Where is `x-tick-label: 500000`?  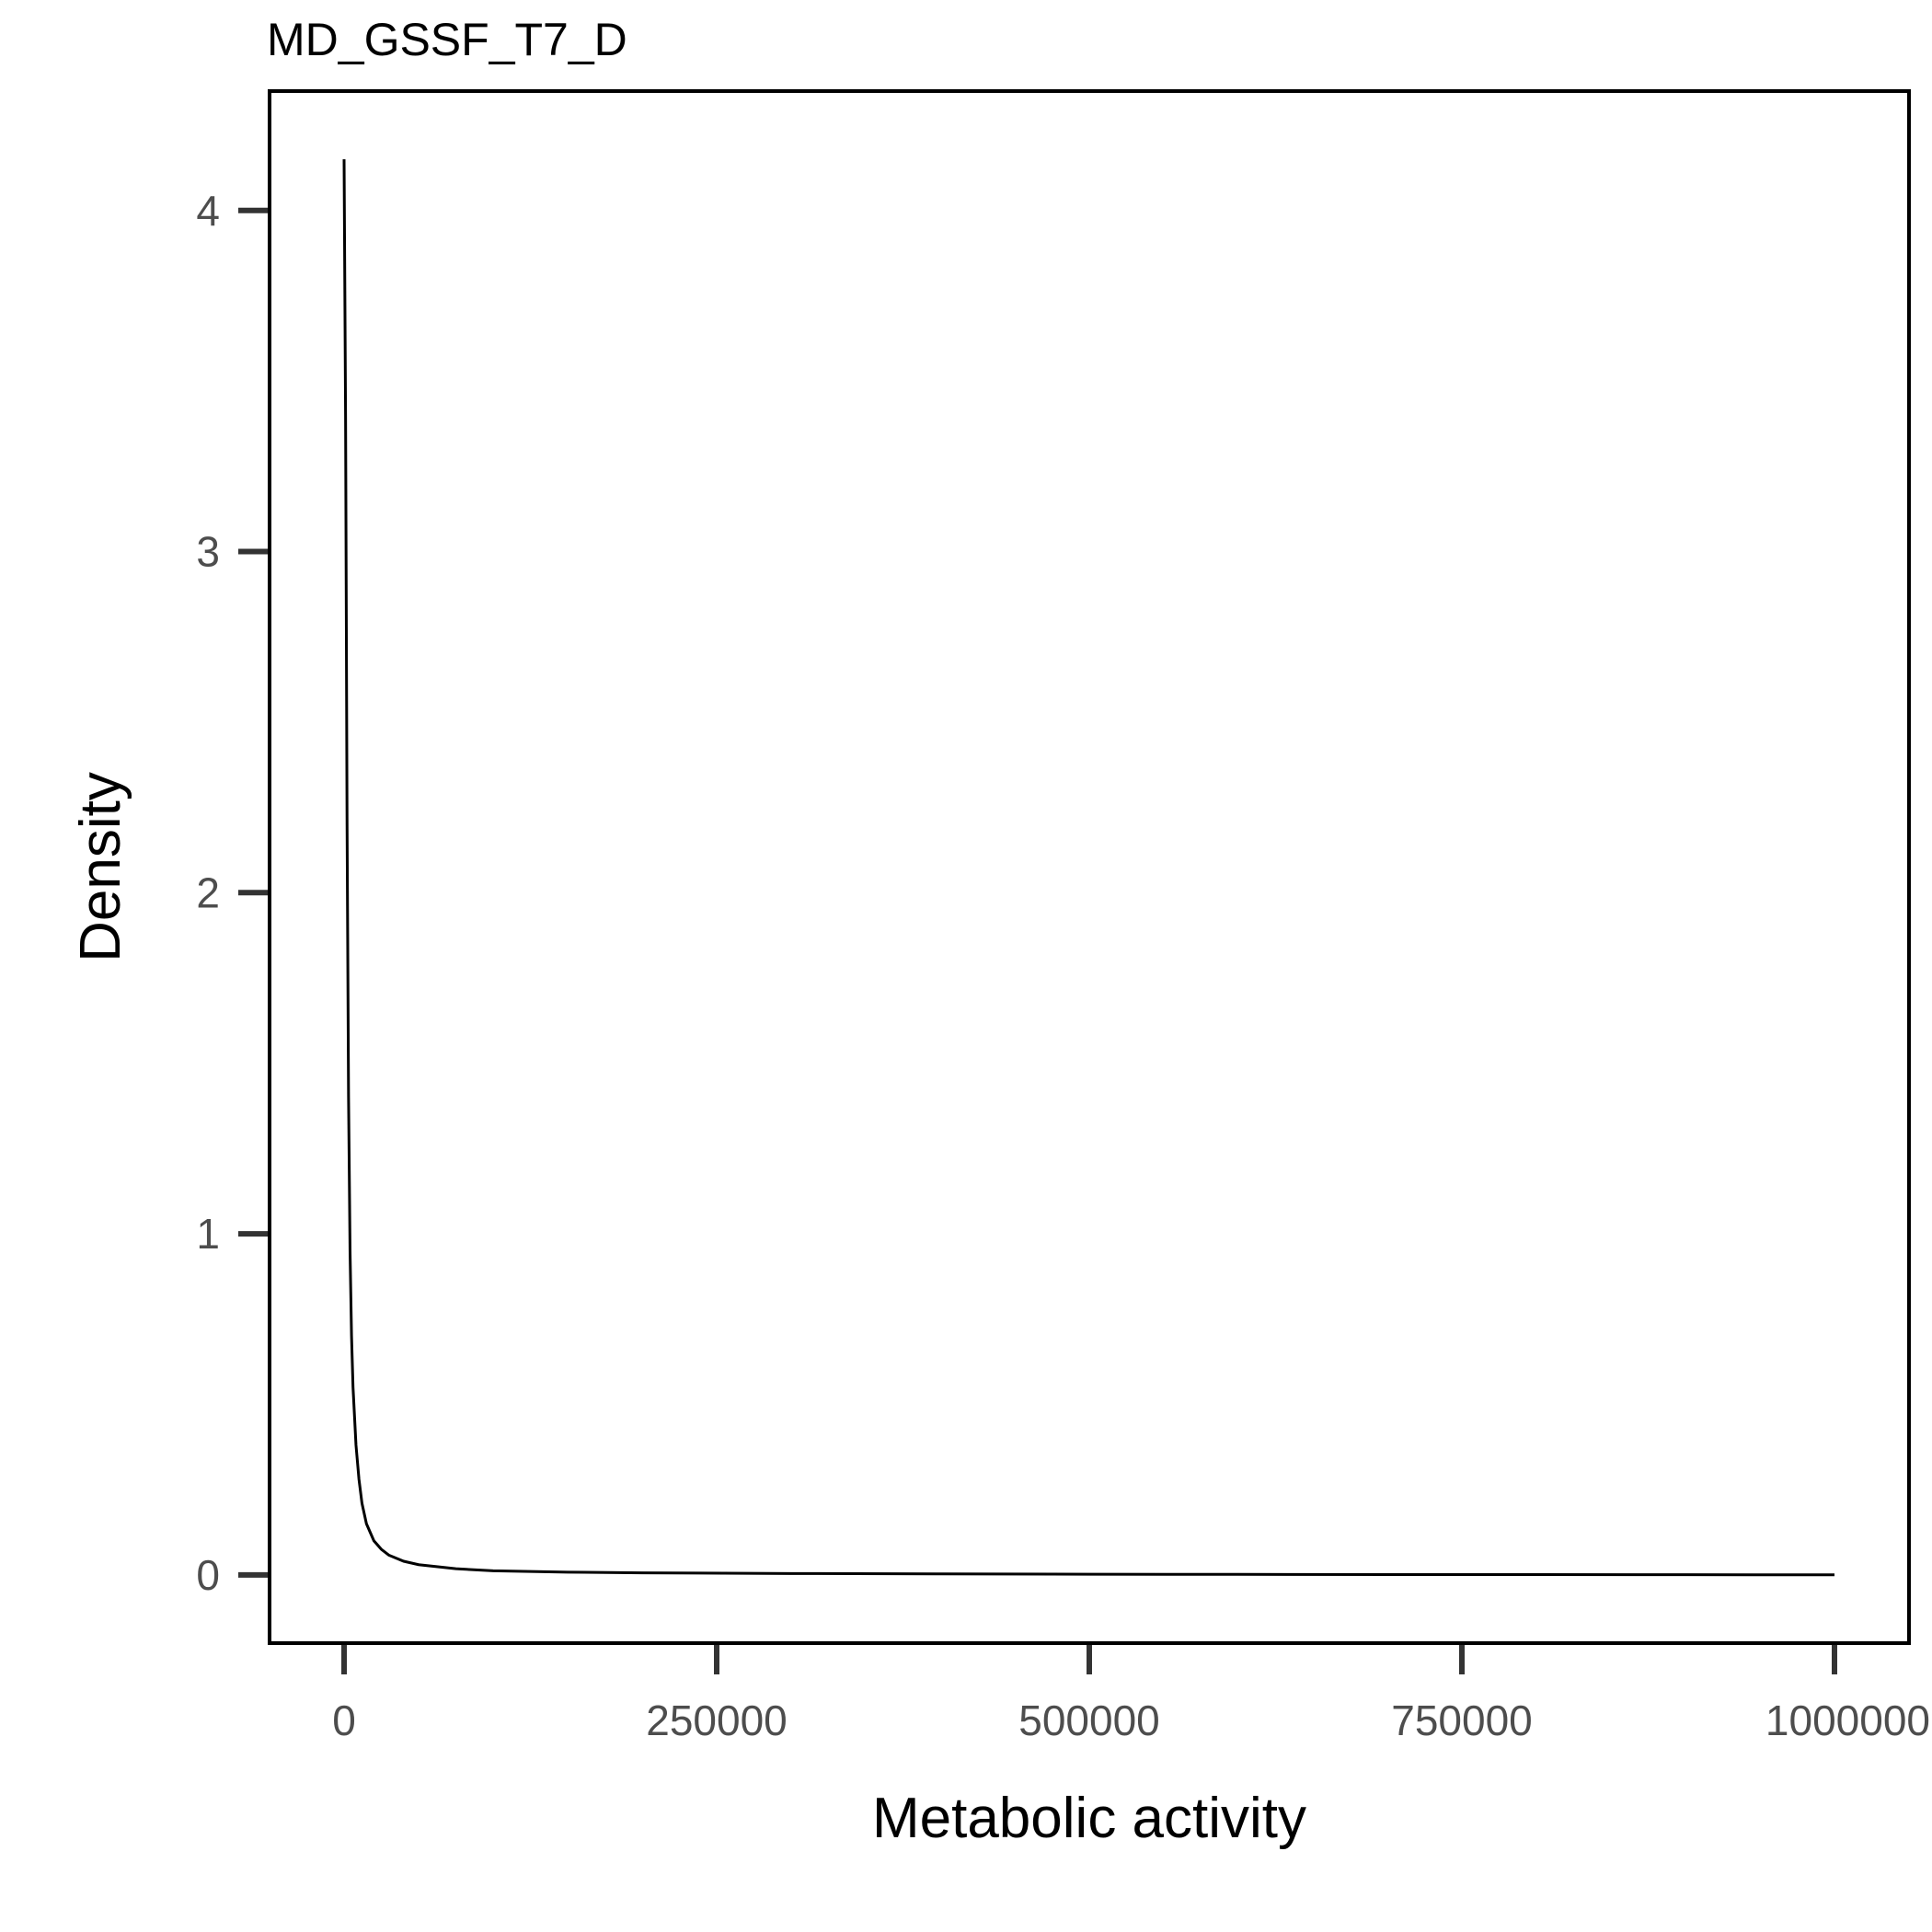 x-tick-label: 500000 is located at coordinates (1089, 1720).